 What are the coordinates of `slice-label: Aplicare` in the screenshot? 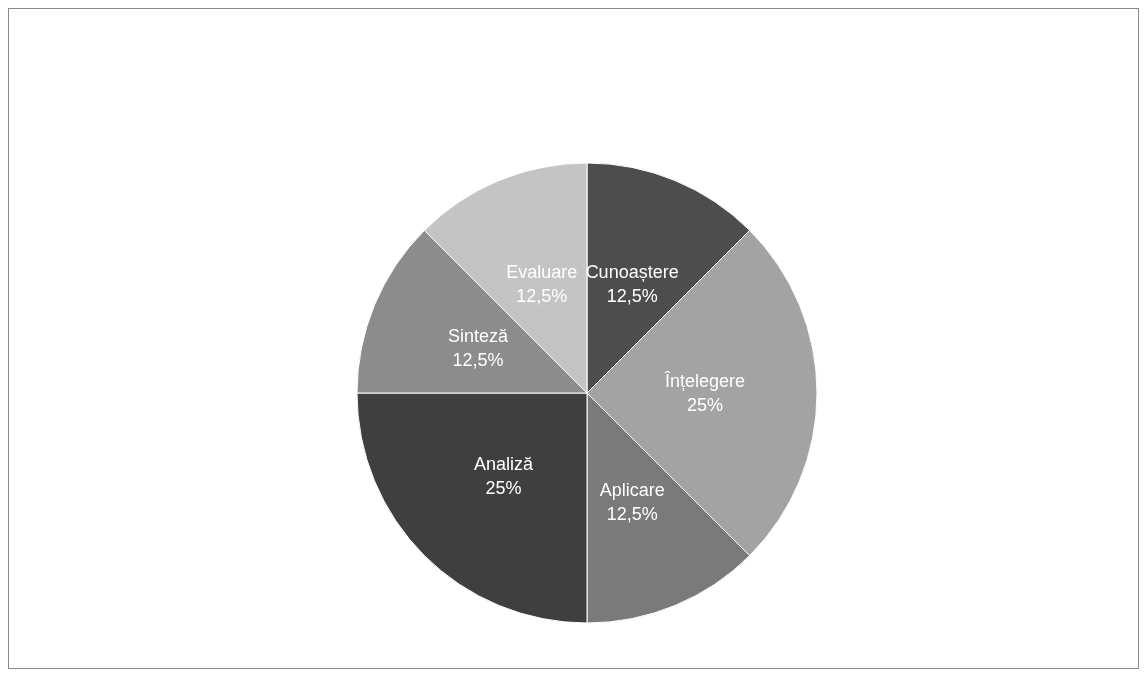 It's located at (632, 490).